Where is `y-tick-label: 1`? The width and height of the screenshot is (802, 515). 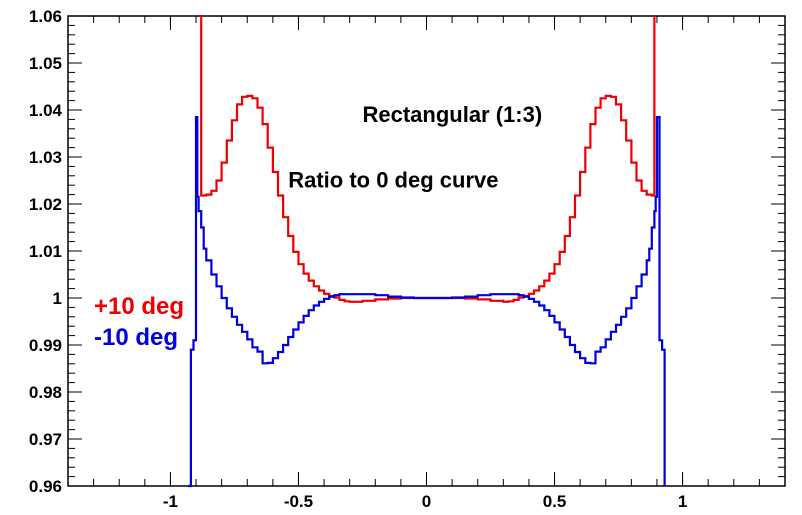
y-tick-label: 1 is located at coordinates (57, 298).